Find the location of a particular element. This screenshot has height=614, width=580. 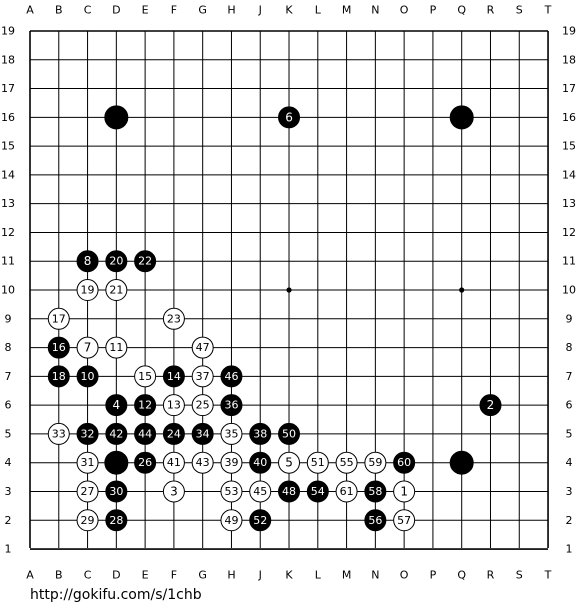

move-number: 30 is located at coordinates (116, 491).